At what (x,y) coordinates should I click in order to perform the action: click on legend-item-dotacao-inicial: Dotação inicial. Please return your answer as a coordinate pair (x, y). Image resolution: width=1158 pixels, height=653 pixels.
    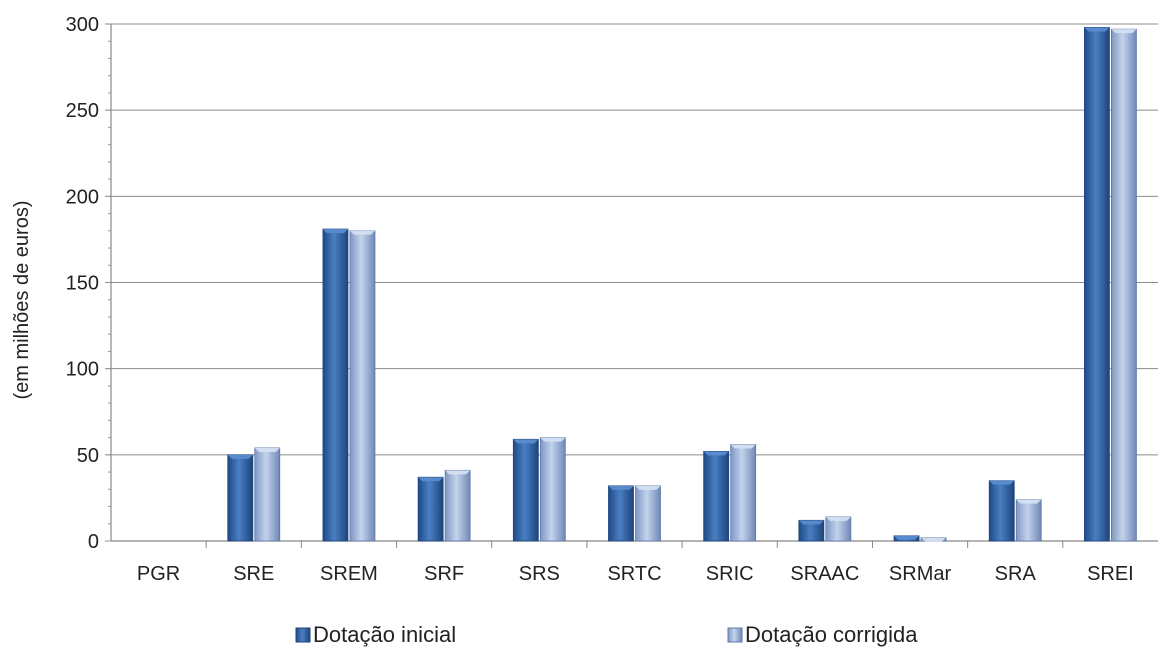
    Looking at the image, I should click on (375, 634).